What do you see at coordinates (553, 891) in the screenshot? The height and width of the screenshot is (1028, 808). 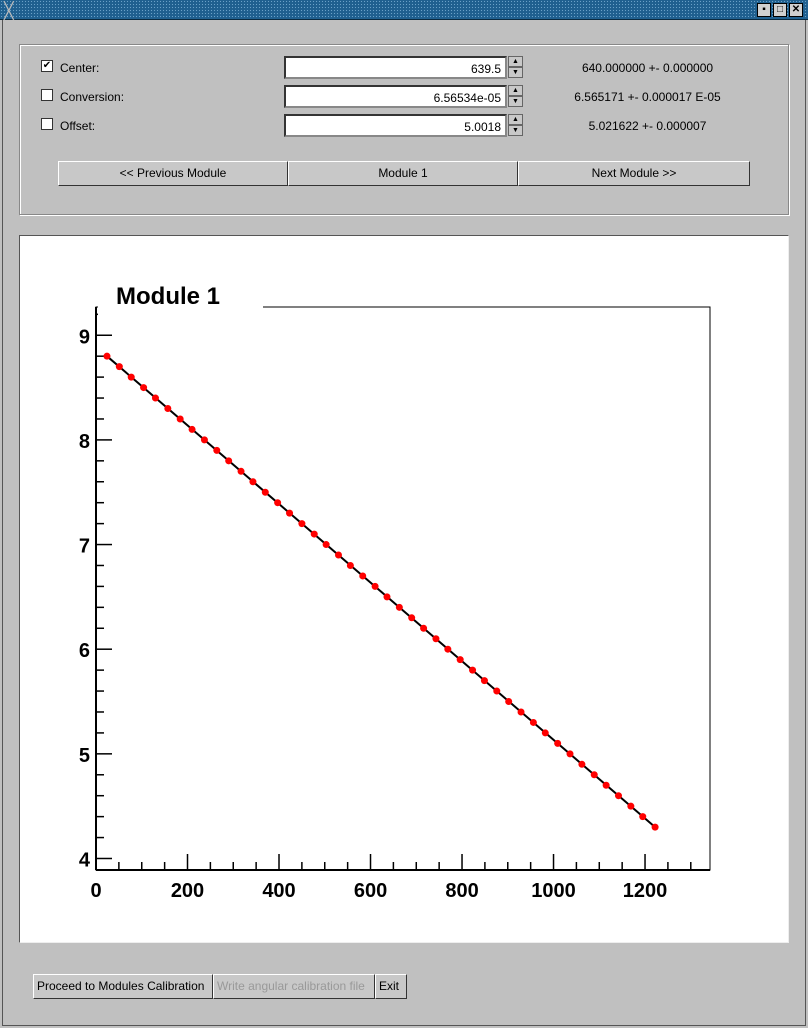 I see `x-tick-label: 1000` at bounding box center [553, 891].